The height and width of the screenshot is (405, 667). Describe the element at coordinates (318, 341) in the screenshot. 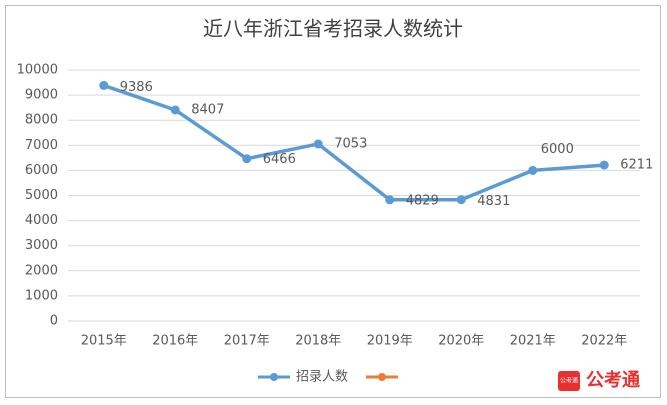

I see `x-tick-label: 2018年` at that location.